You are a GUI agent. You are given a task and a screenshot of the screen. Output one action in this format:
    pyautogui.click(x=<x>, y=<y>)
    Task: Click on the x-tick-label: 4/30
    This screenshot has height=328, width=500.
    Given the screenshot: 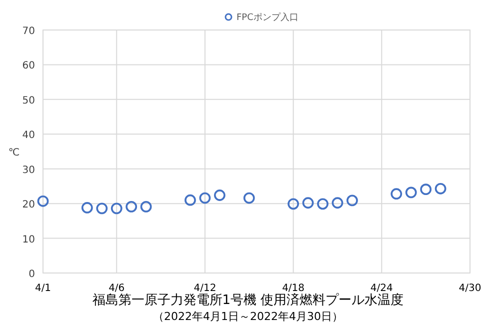 What is the action you would take?
    pyautogui.click(x=470, y=288)
    